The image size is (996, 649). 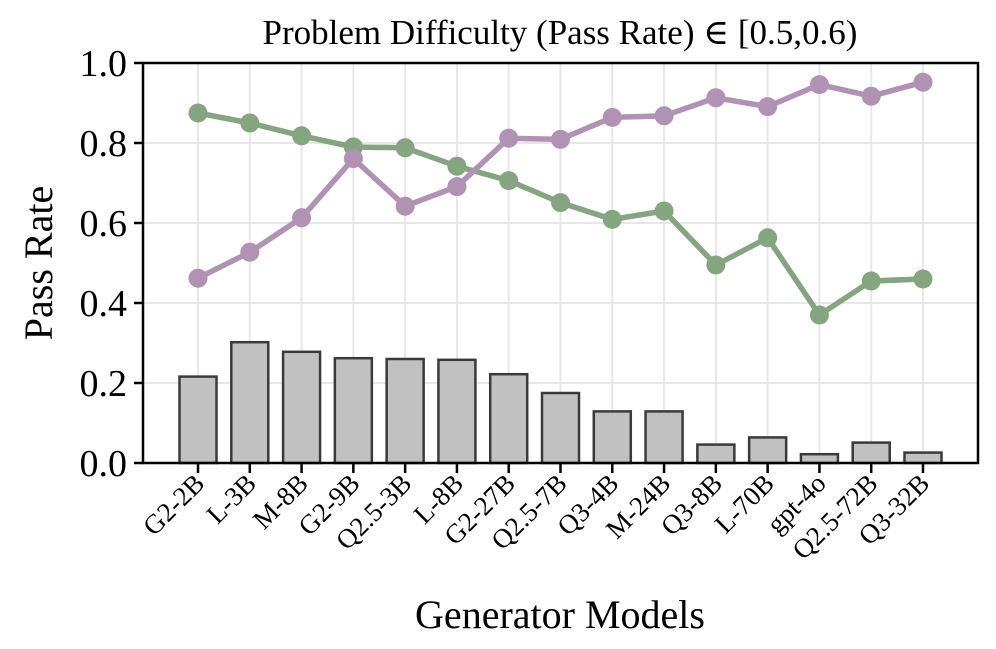 What do you see at coordinates (457, 411) in the screenshot?
I see `bar-L-8B` at bounding box center [457, 411].